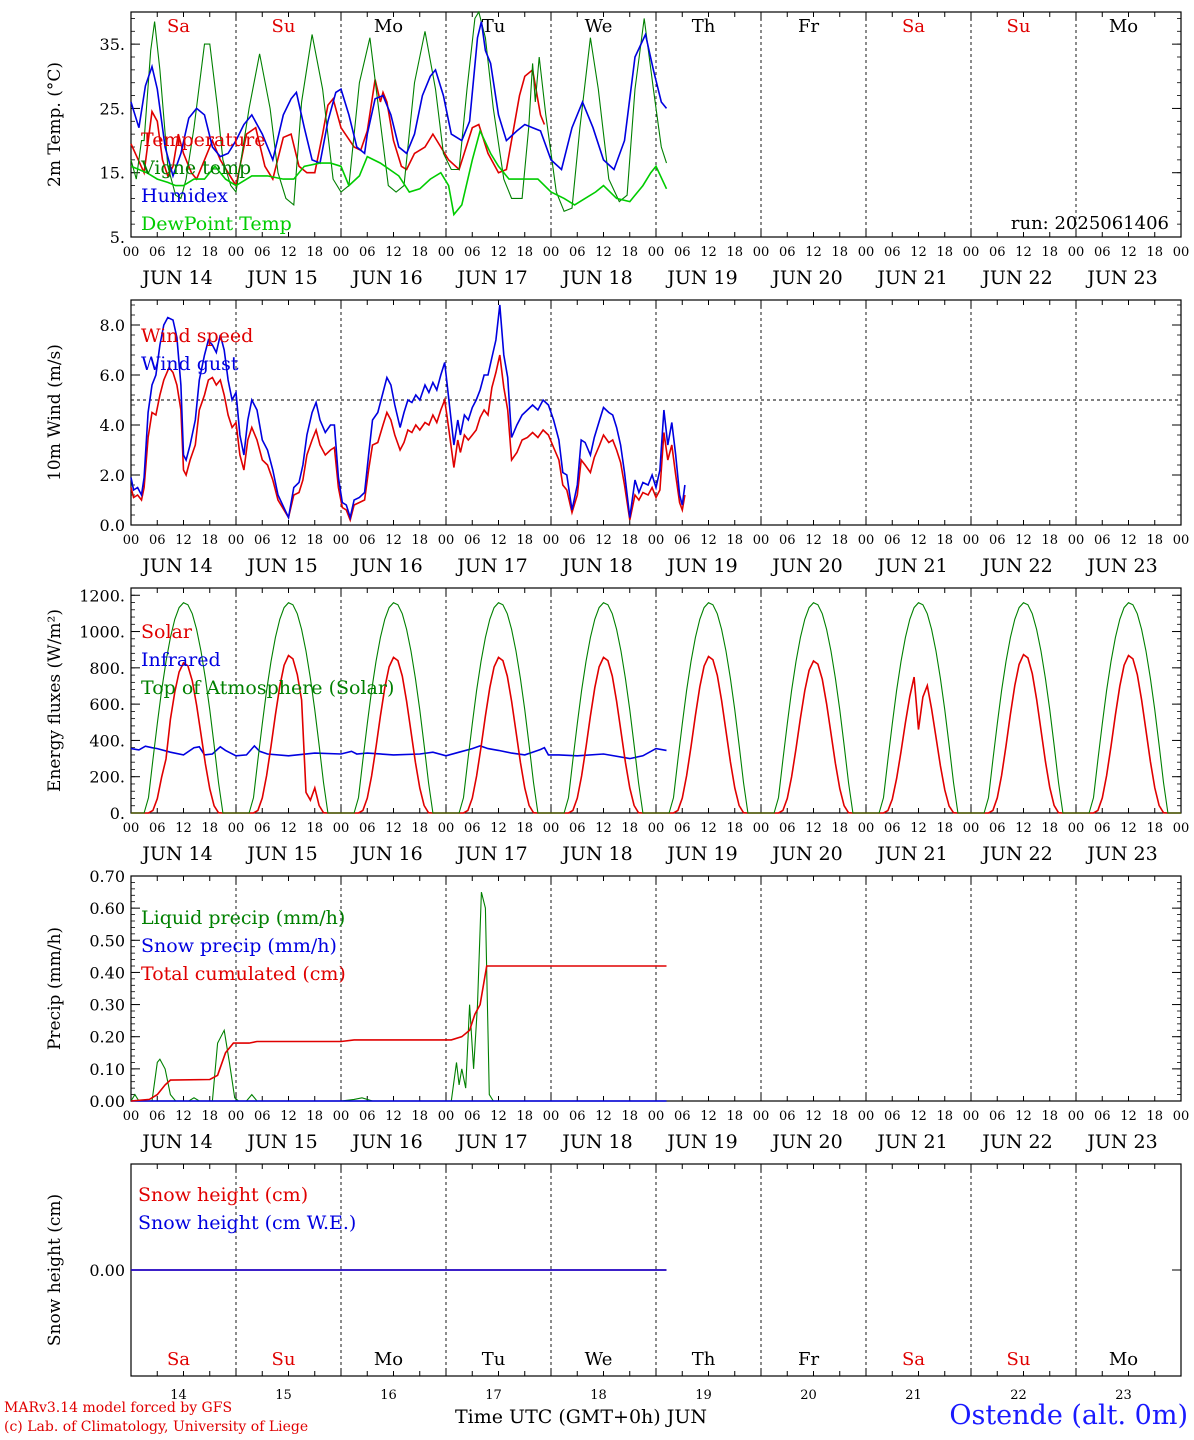 This screenshot has height=1440, width=1194. What do you see at coordinates (112, 44) in the screenshot?
I see `panel-0-y-tick-label: 35.` at bounding box center [112, 44].